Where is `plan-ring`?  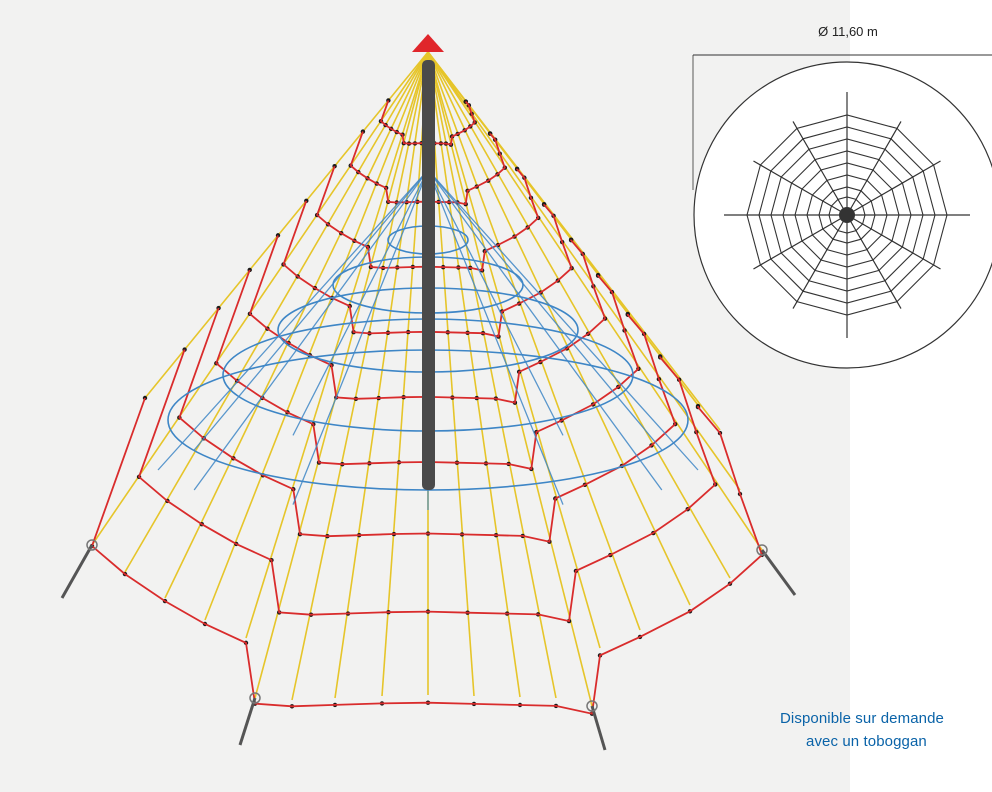 plan-ring is located at coordinates (847, 215).